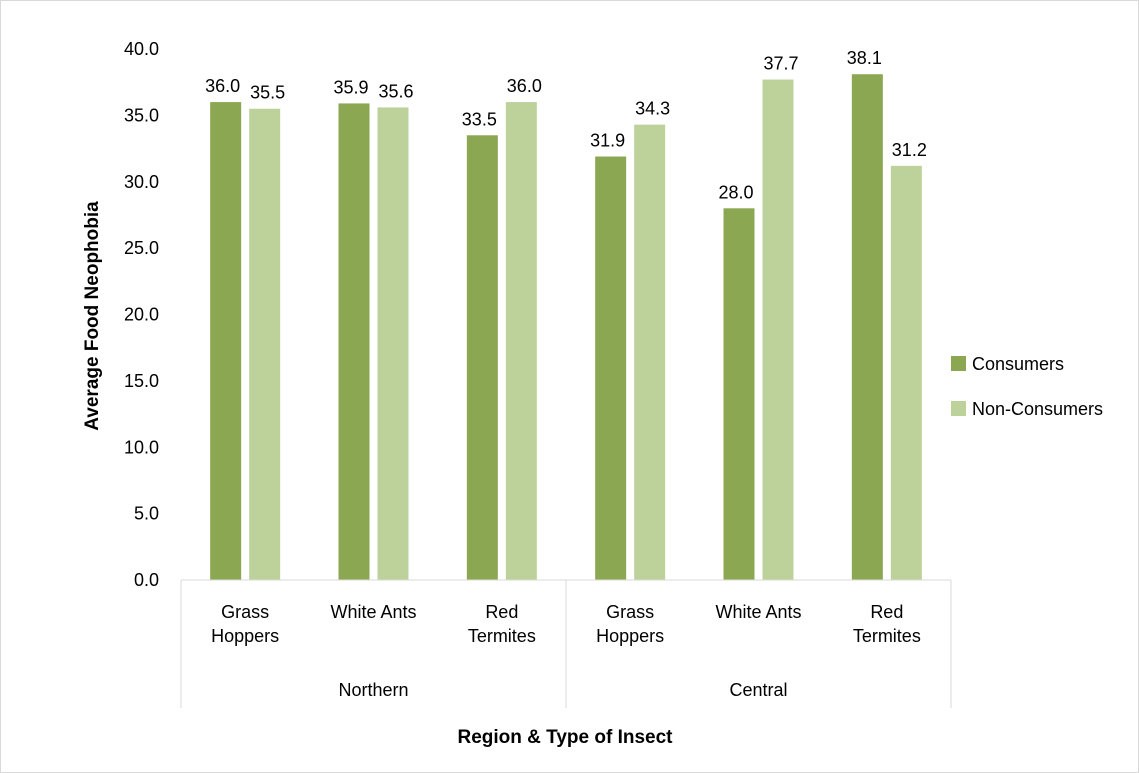 The image size is (1139, 773). I want to click on y-axis-title: Average Food Neophobia, so click(92, 316).